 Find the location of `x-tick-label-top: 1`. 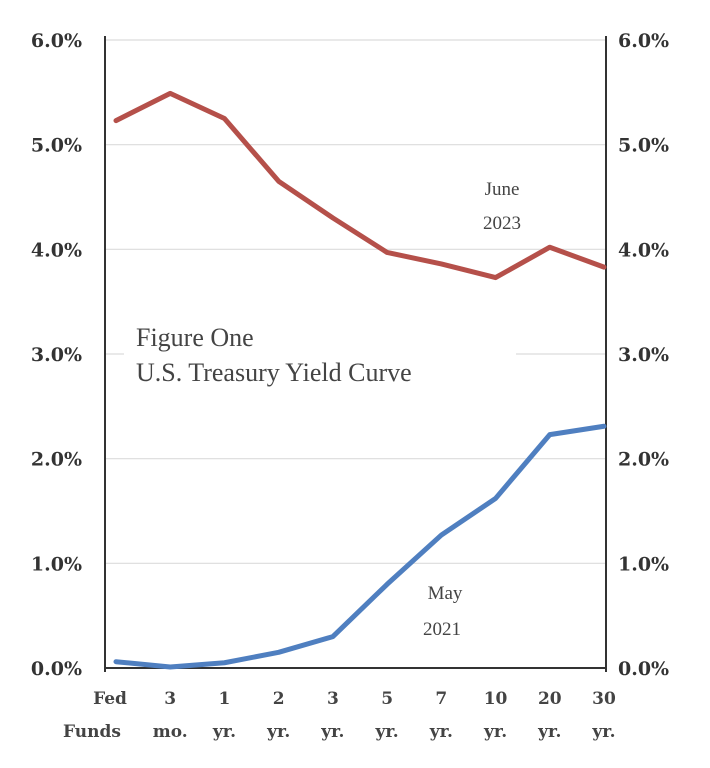

x-tick-label-top: 1 is located at coordinates (225, 699).